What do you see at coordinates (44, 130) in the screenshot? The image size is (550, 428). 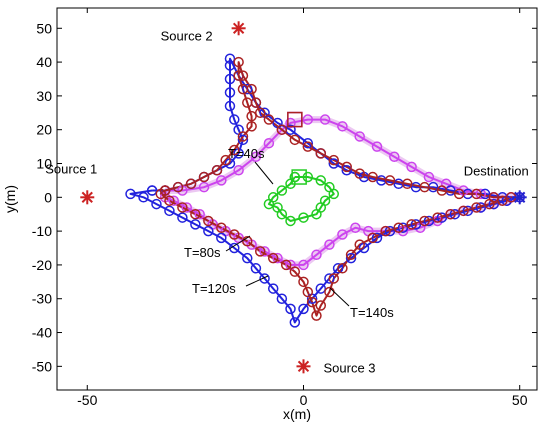 I see `y-tick-label: 20` at bounding box center [44, 130].